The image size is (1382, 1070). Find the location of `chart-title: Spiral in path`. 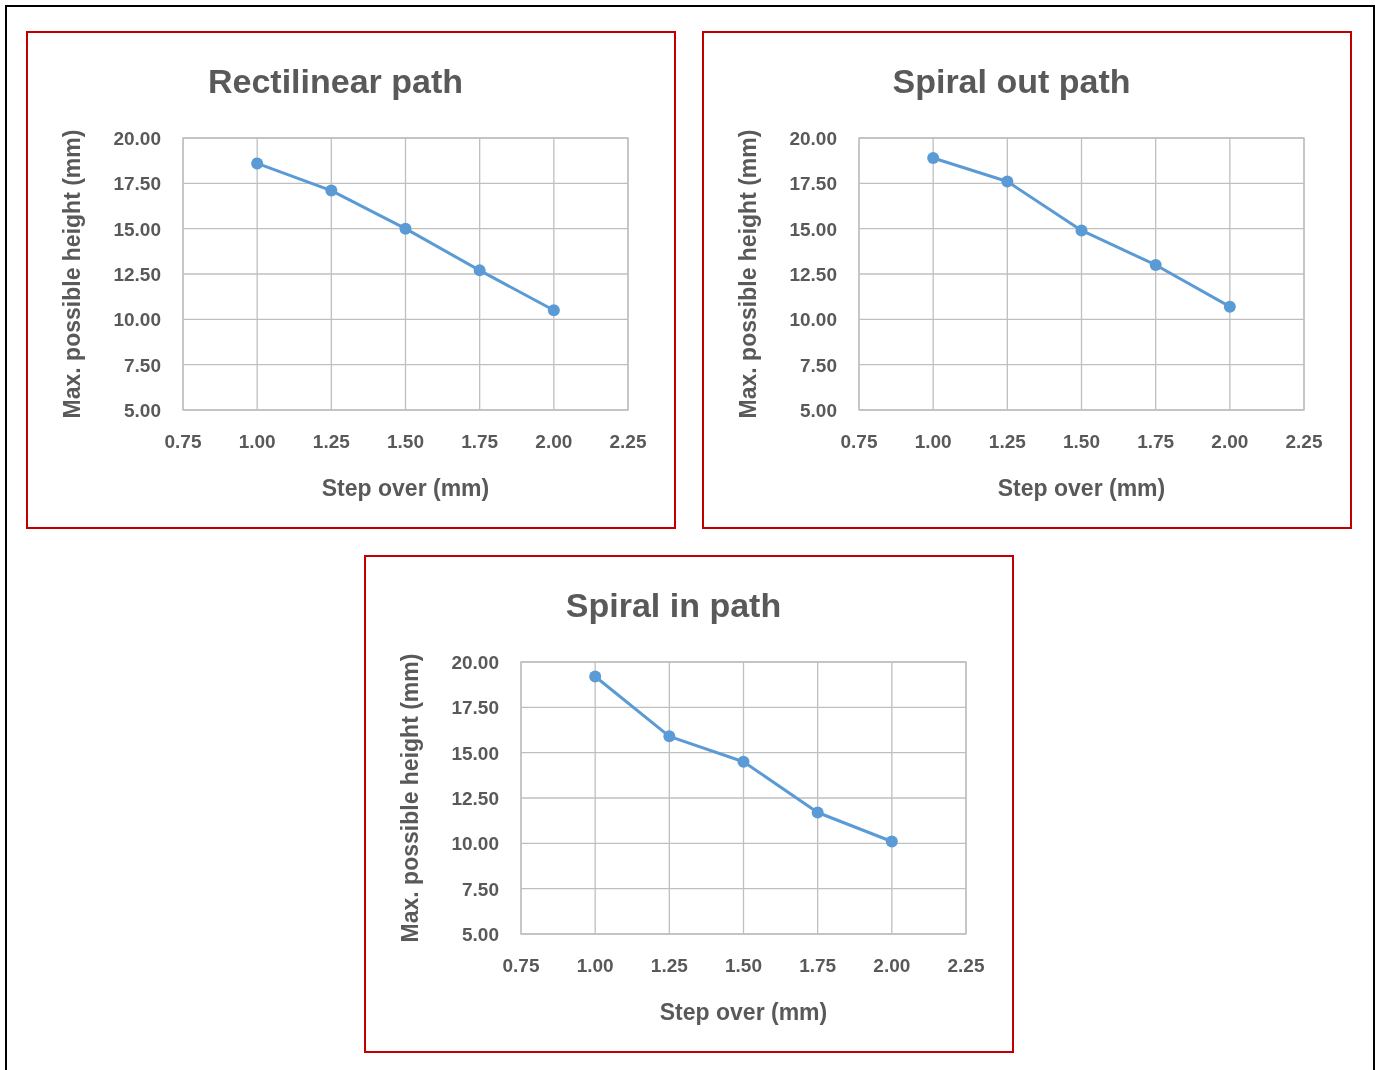

chart-title: Spiral in path is located at coordinates (673, 605).